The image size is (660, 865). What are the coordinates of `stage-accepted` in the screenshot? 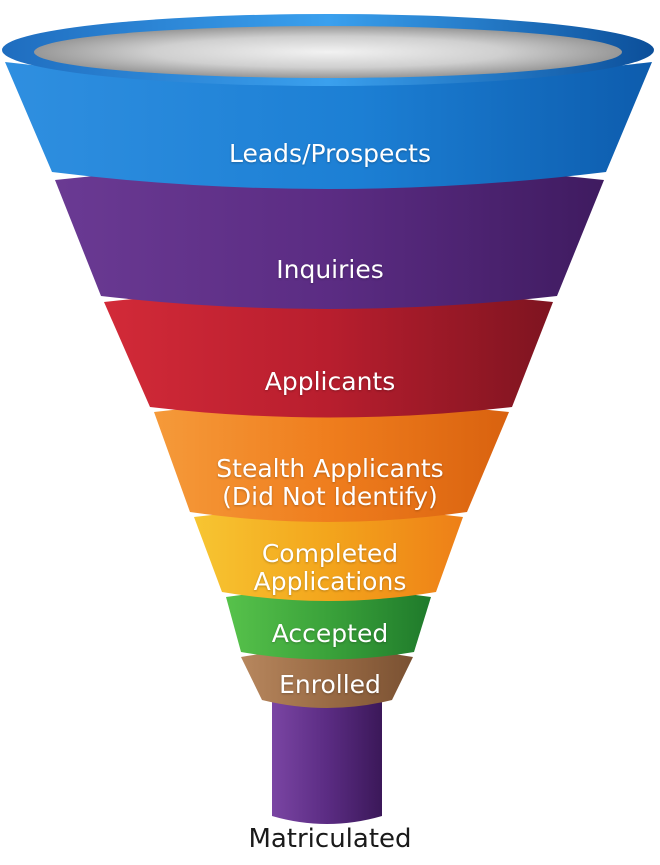 It's located at (328, 624).